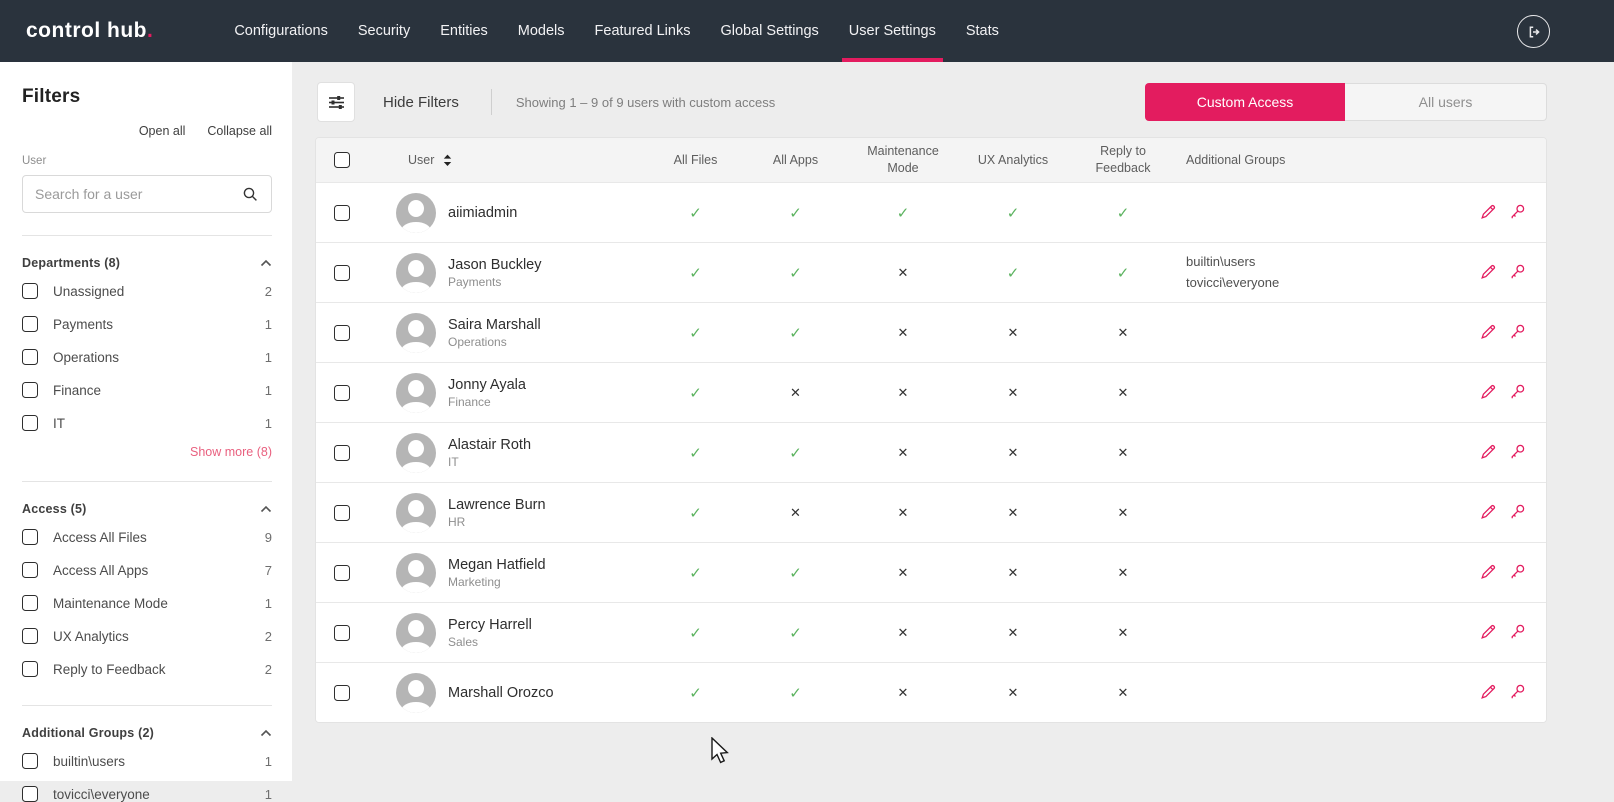  What do you see at coordinates (147, 263) in the screenshot?
I see `section-header-0: Departments (8)` at bounding box center [147, 263].